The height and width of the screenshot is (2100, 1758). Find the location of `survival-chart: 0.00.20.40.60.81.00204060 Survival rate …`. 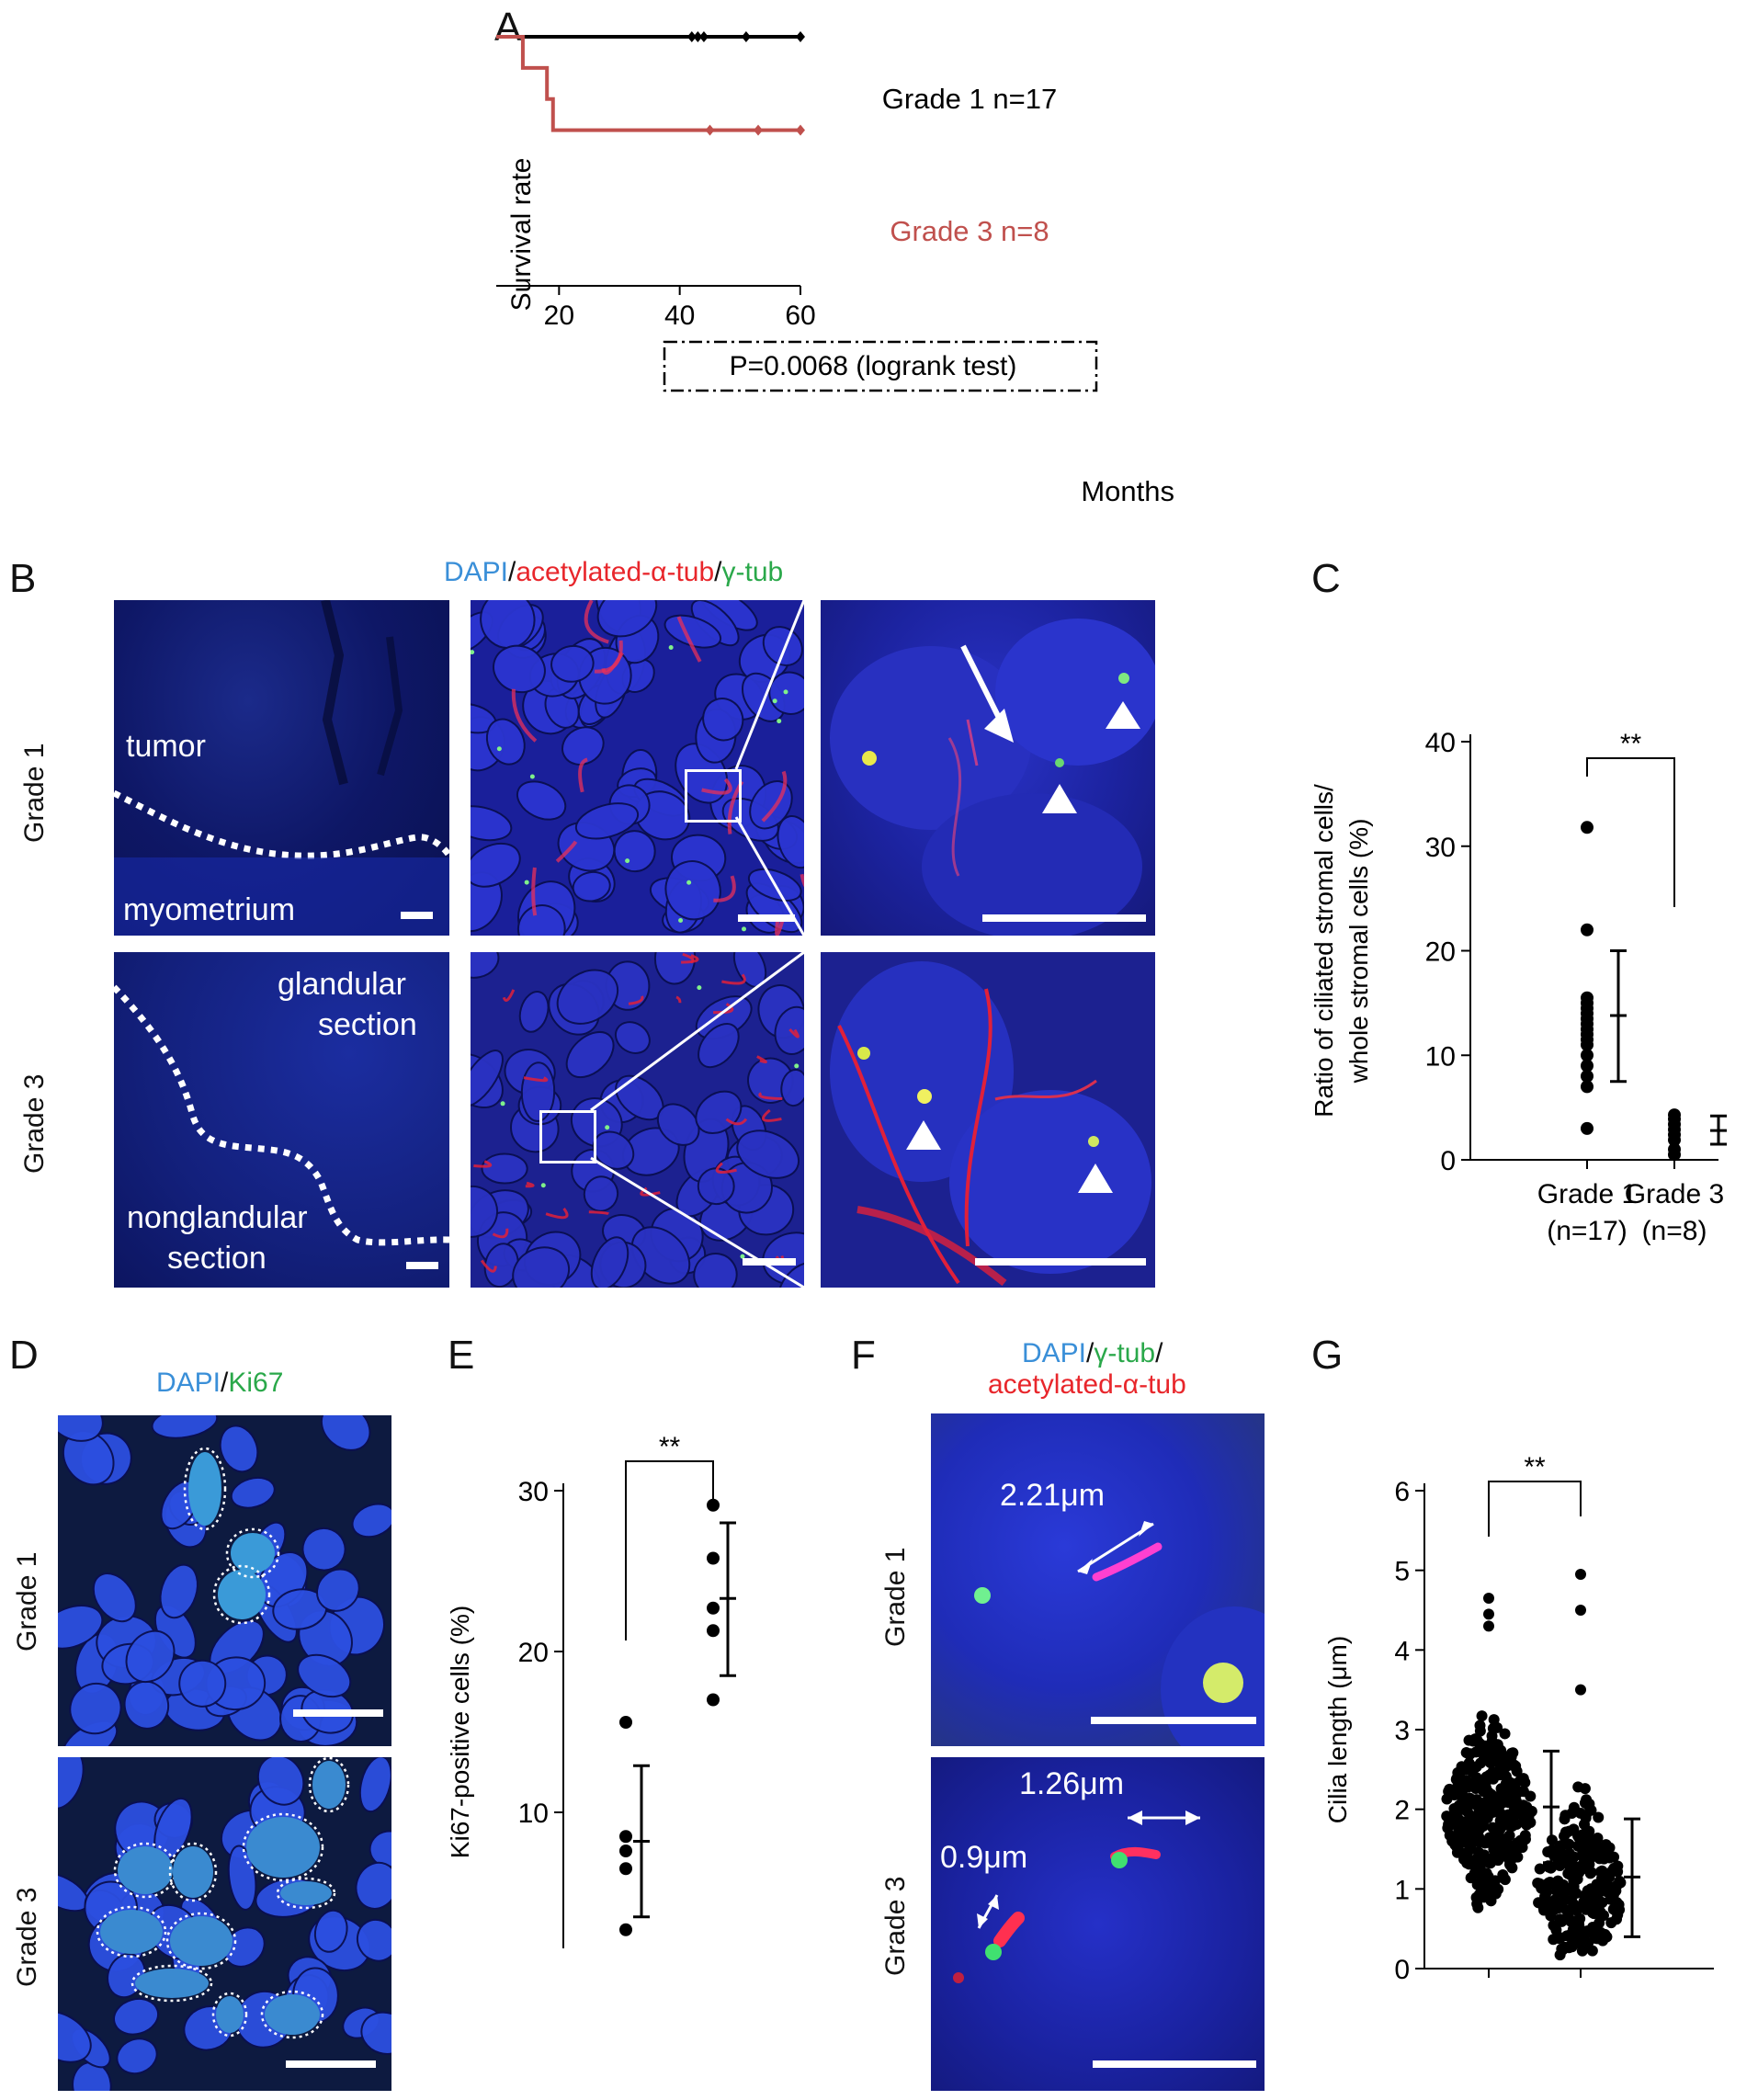

survival-chart: 0.00.20.40.60.81.00204060 Survival rate … is located at coordinates (835, 269).